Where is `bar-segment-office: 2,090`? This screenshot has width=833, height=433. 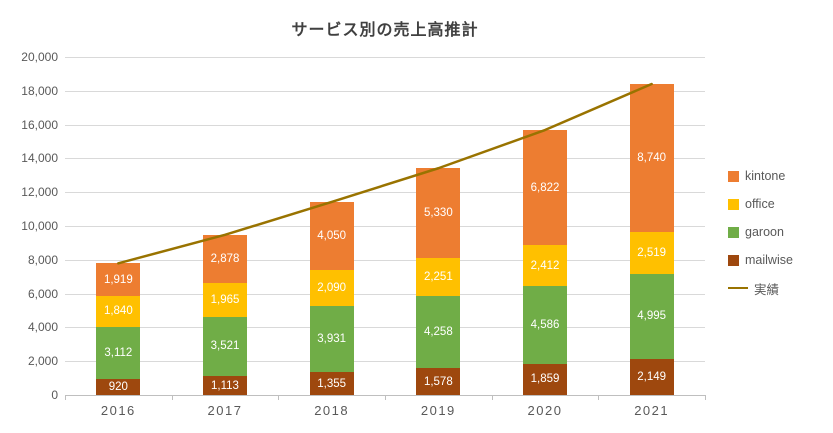
bar-segment-office: 2,090 is located at coordinates (331, 288).